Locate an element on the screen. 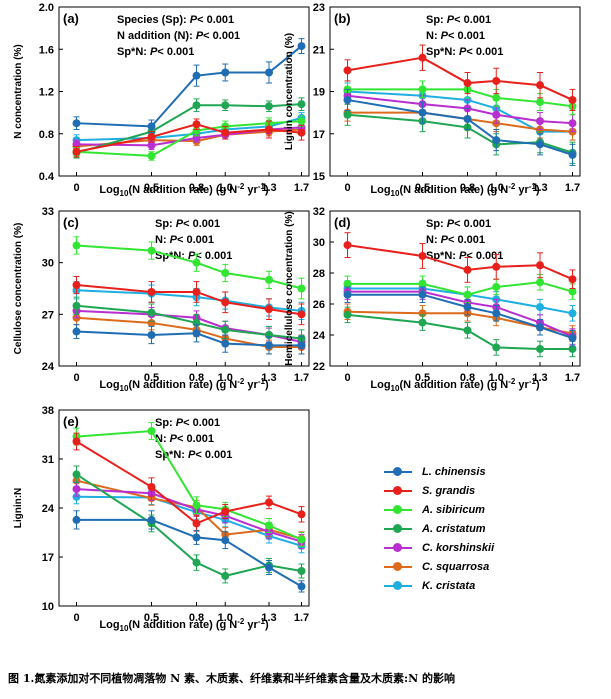  legend-label: K. cristata is located at coordinates (449, 585).